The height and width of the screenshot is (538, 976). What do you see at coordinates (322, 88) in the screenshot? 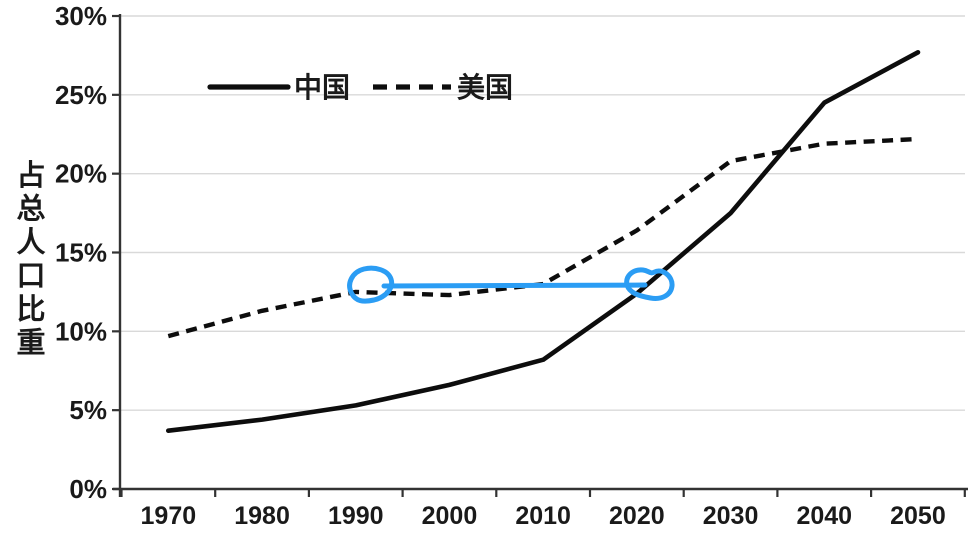
I see `legend-label: 中国` at bounding box center [322, 88].